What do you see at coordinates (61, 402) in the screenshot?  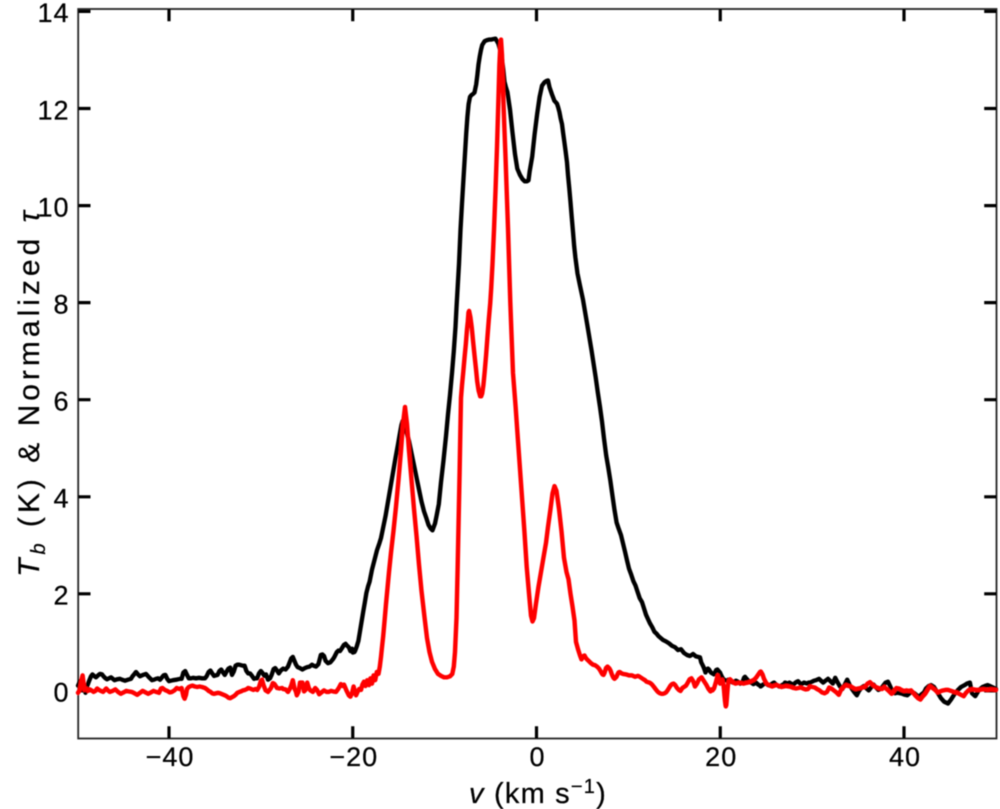 I see `svg-text: 6` at bounding box center [61, 402].